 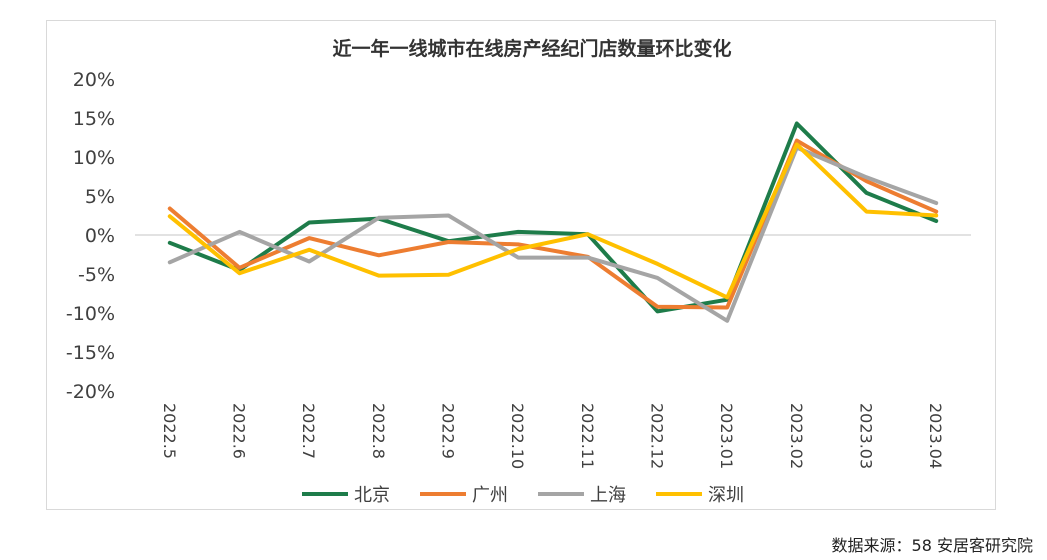 What do you see at coordinates (531, 48) in the screenshot?
I see `chart-title: 近一年一线城市在线房产经纪门店数量环比变化` at bounding box center [531, 48].